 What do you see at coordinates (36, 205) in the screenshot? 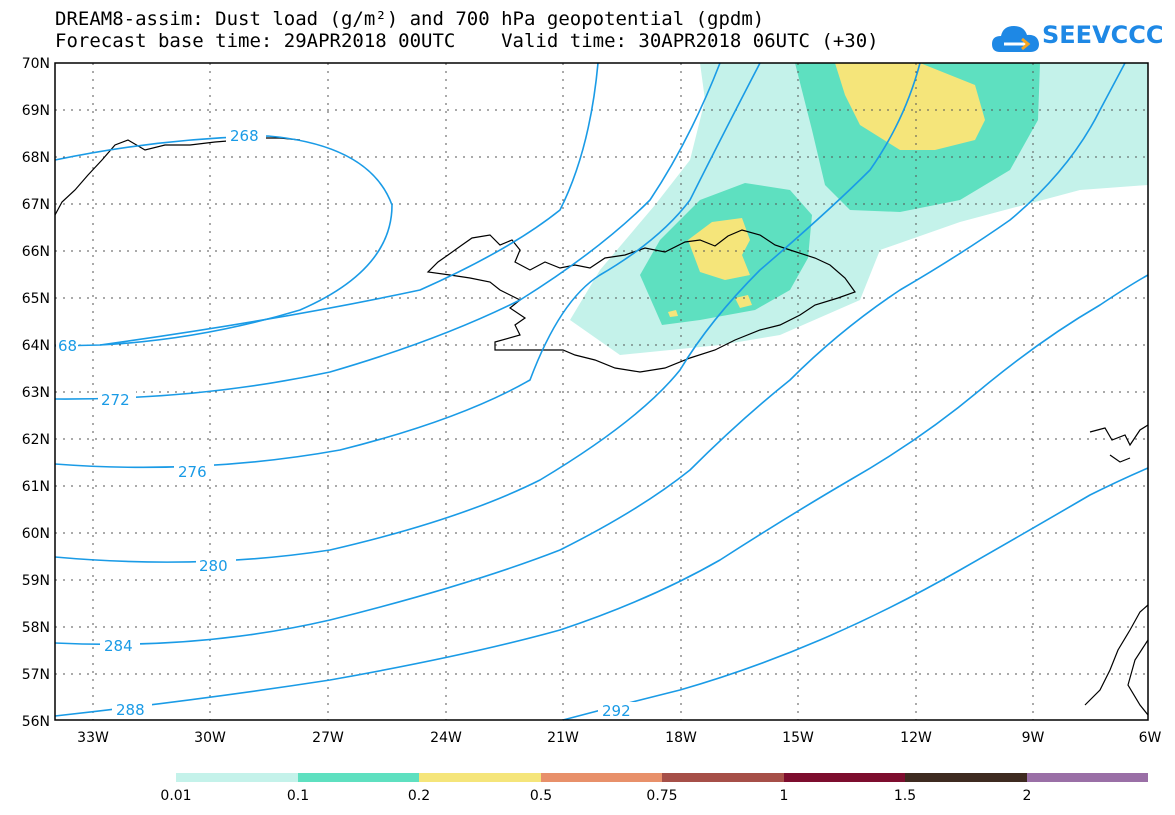
I see `lat-label: 67N` at bounding box center [36, 205].